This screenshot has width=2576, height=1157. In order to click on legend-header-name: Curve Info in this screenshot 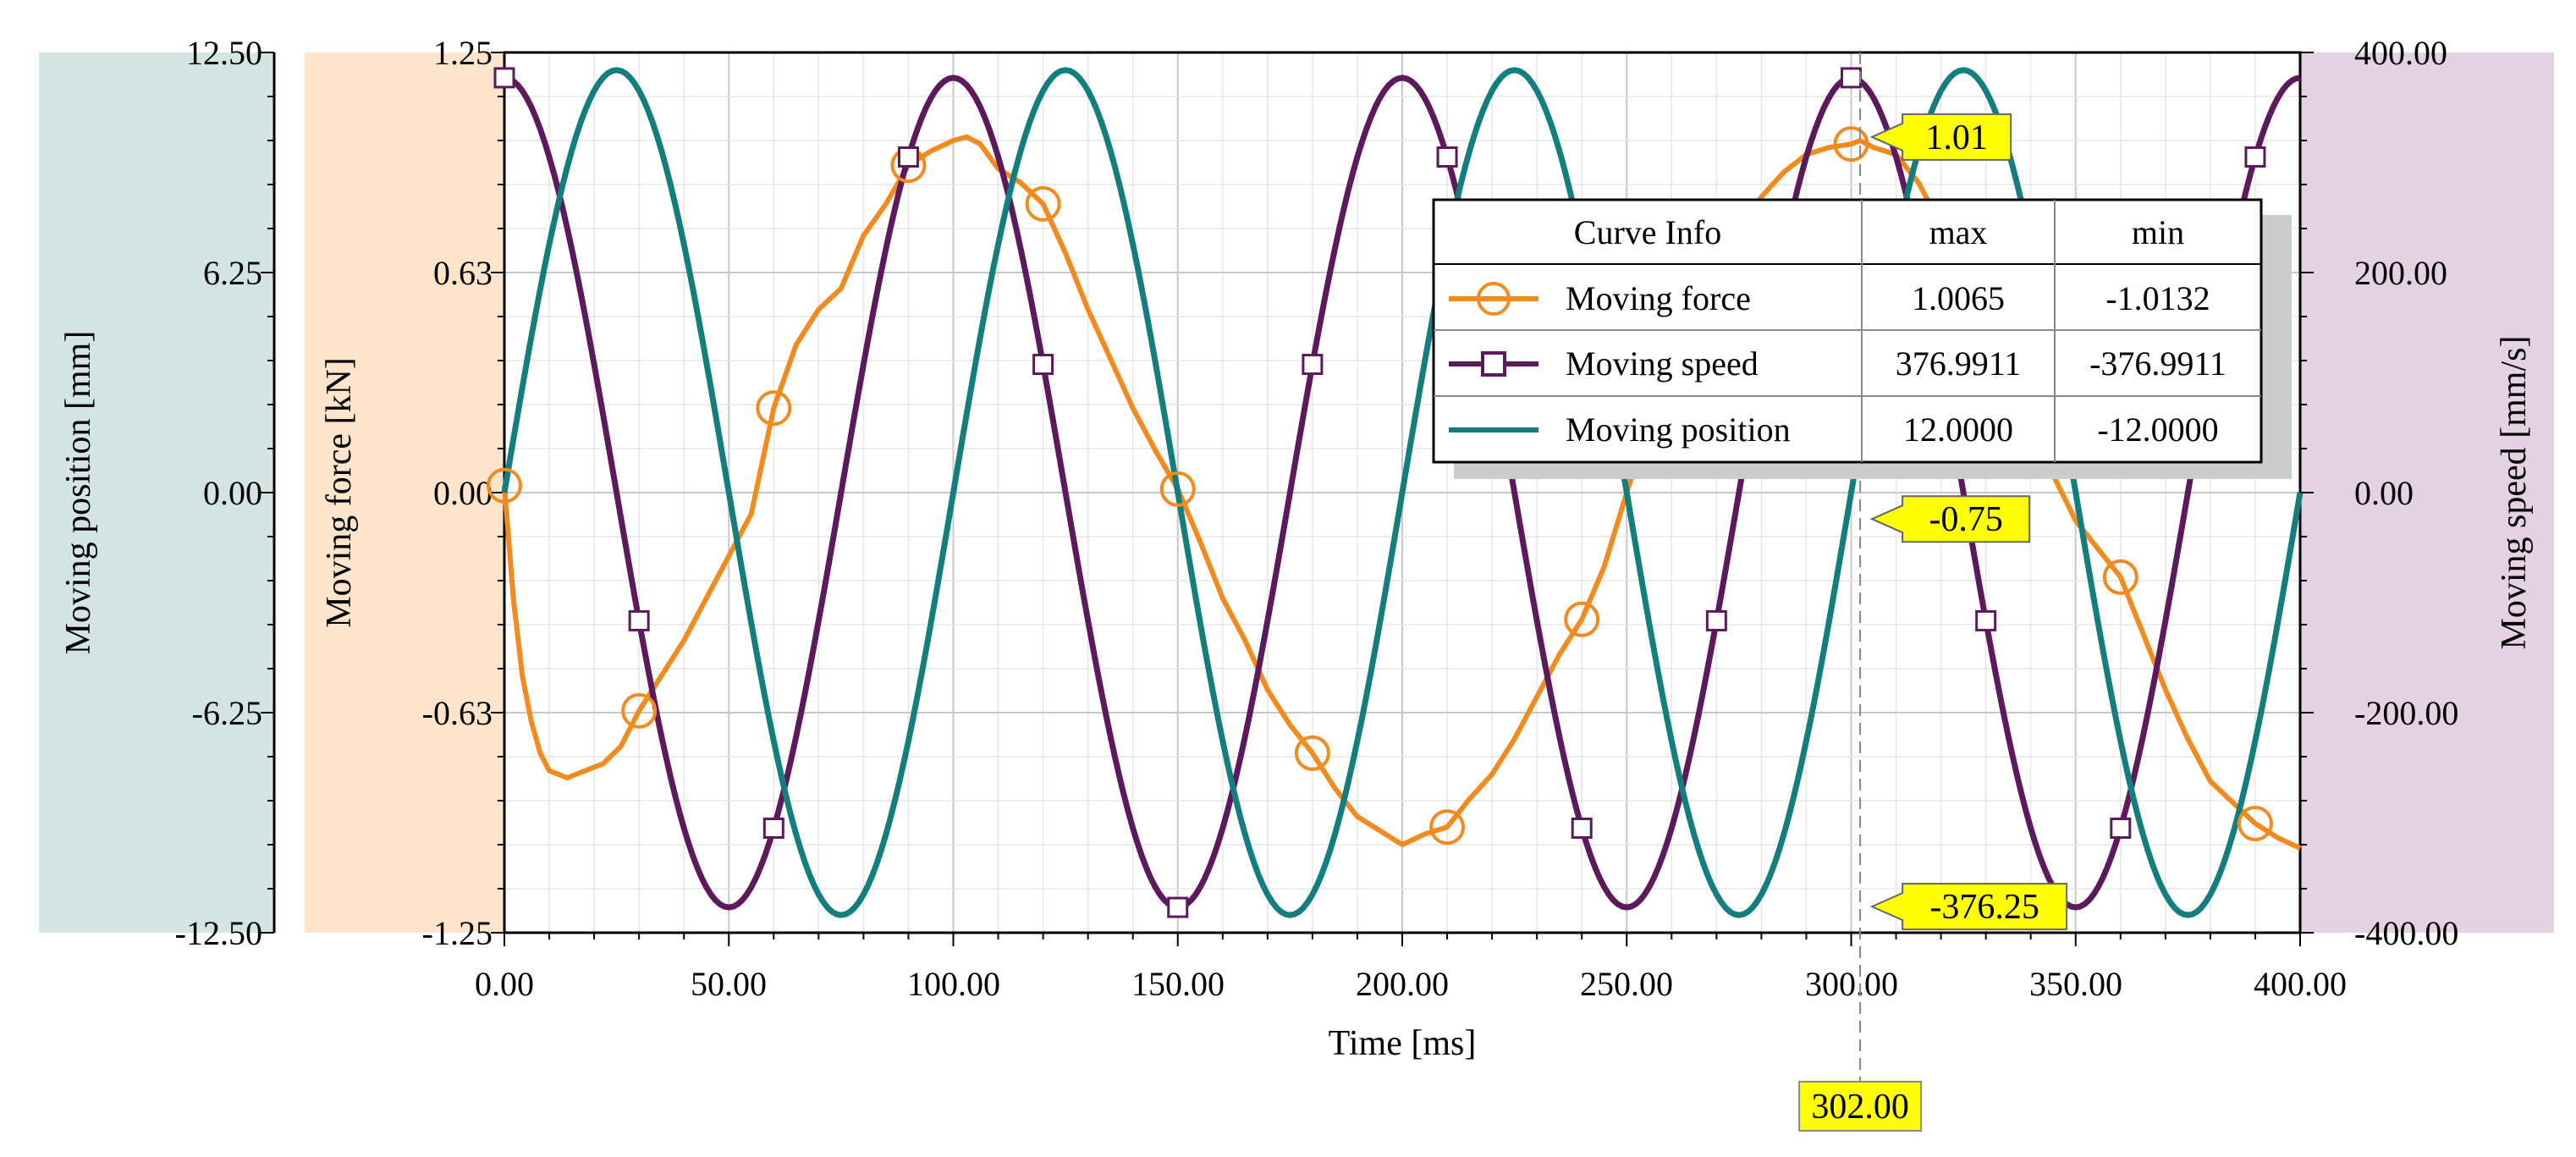, I will do `click(1647, 232)`.